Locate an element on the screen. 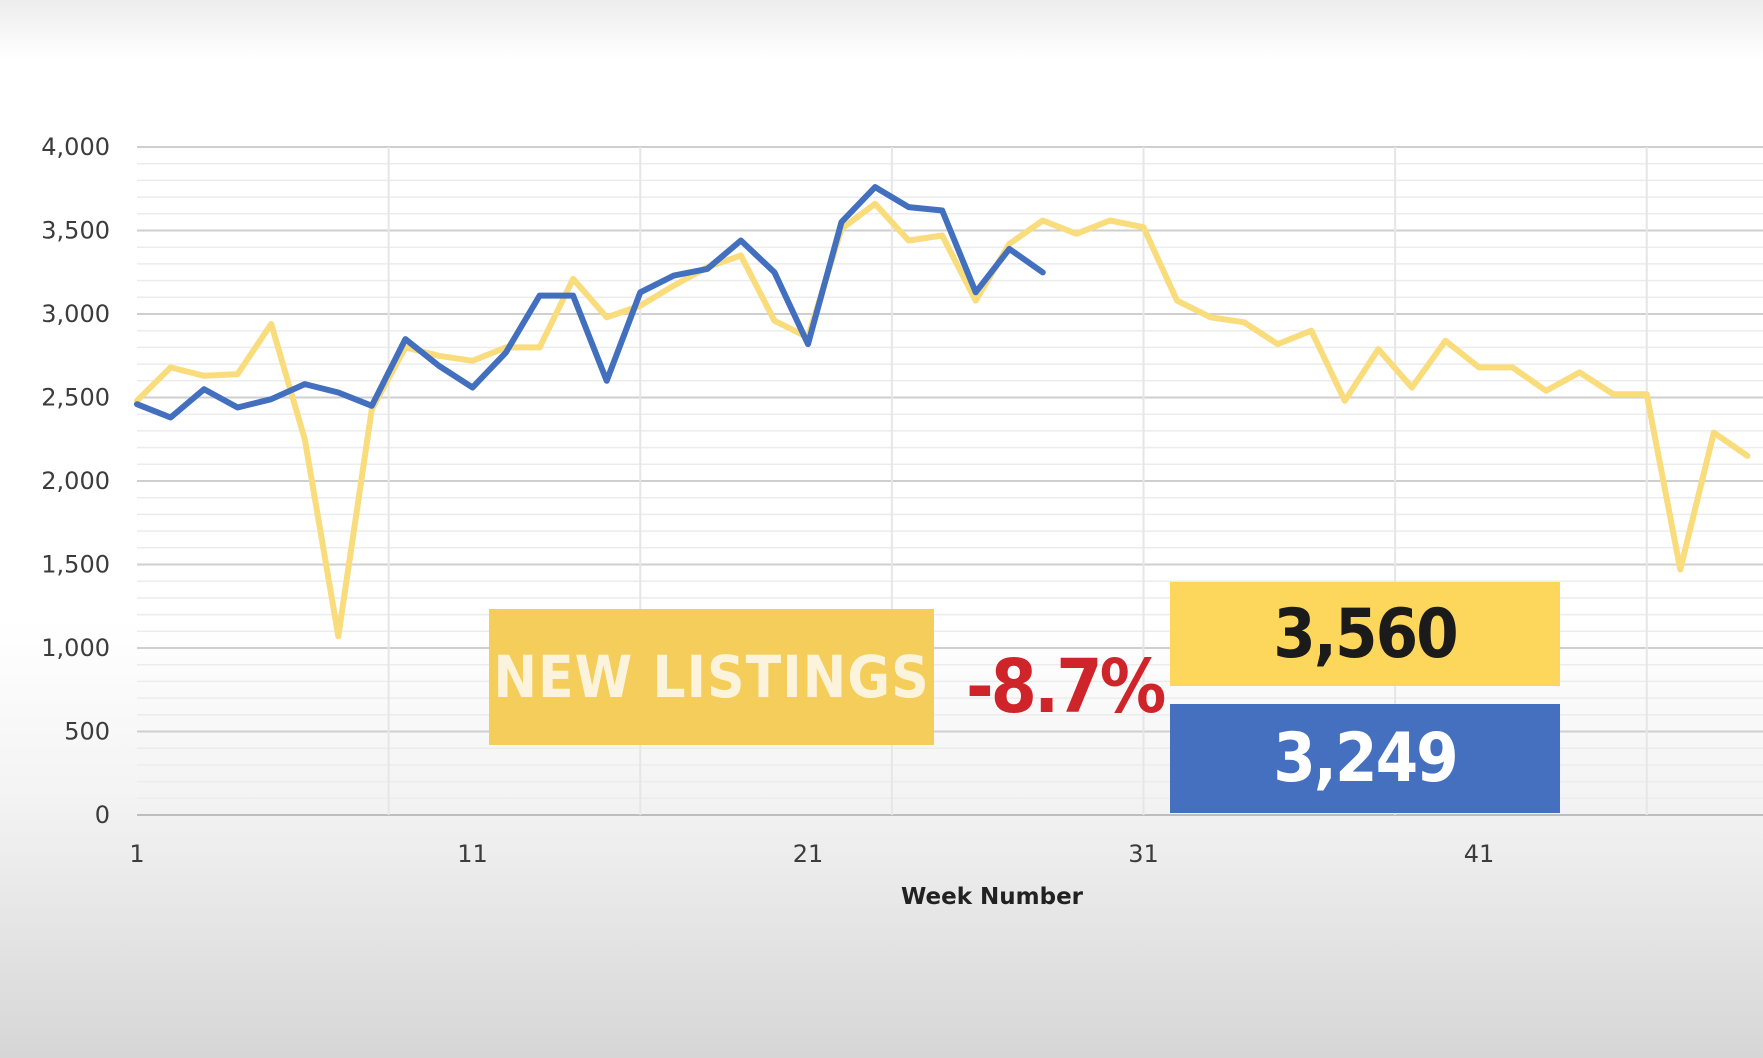 The image size is (1763, 1058). y-tick-label: 4,000 is located at coordinates (75, 147).